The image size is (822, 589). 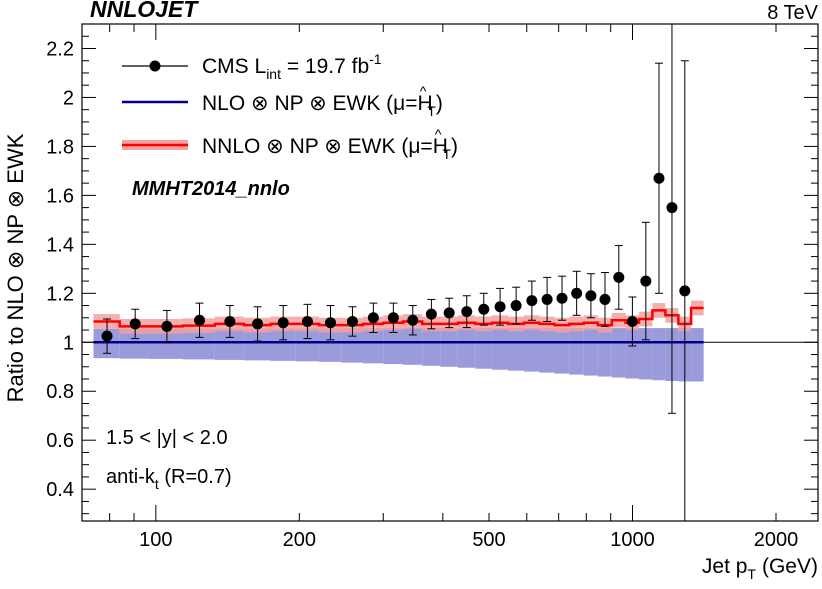 I want to click on legend-nnlo-mu: H, so click(x=440, y=146).